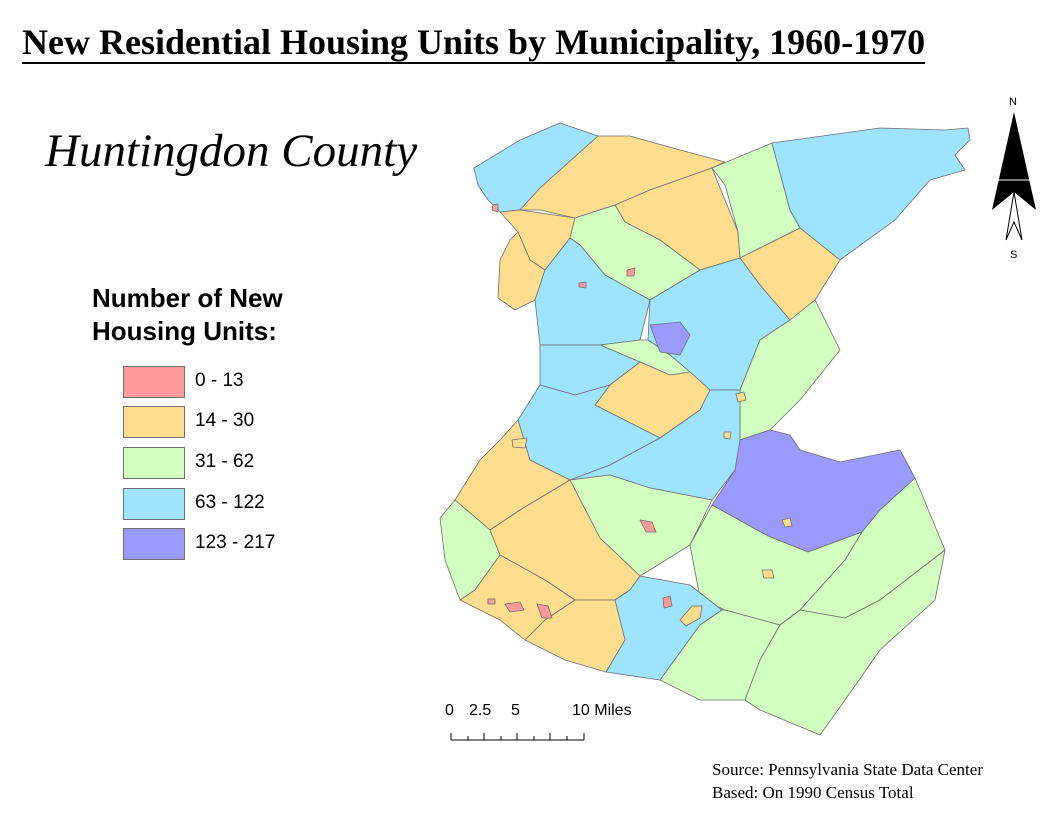  I want to click on legend-title-line1: Number of New, so click(187, 298).